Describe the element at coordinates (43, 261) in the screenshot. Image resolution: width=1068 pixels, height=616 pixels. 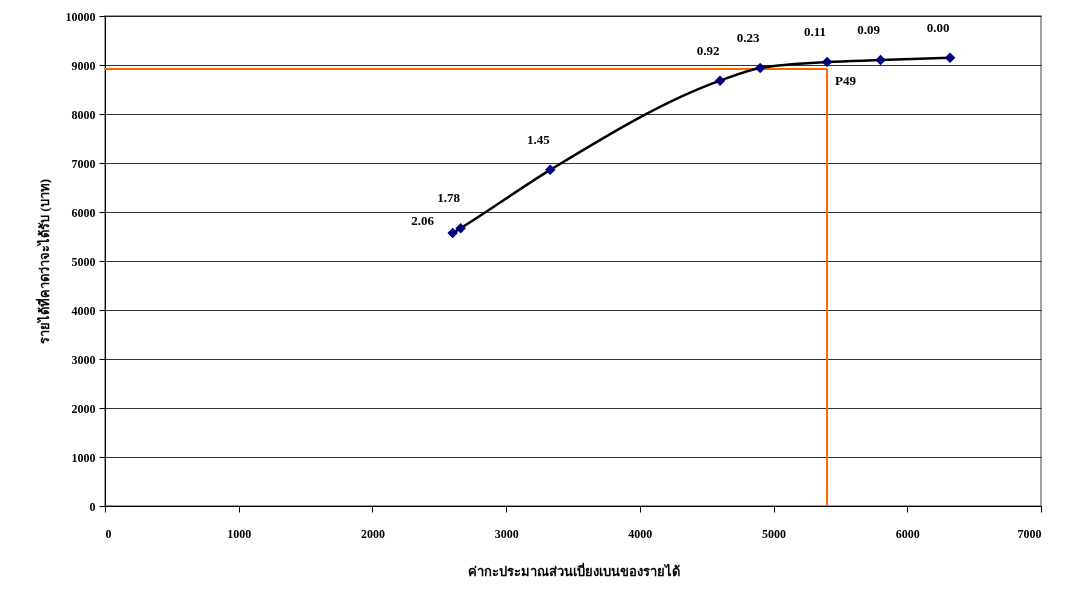
I see `y-axis-title: รายได้ที่คาดว่าจะได้รับ (บาท)` at that location.